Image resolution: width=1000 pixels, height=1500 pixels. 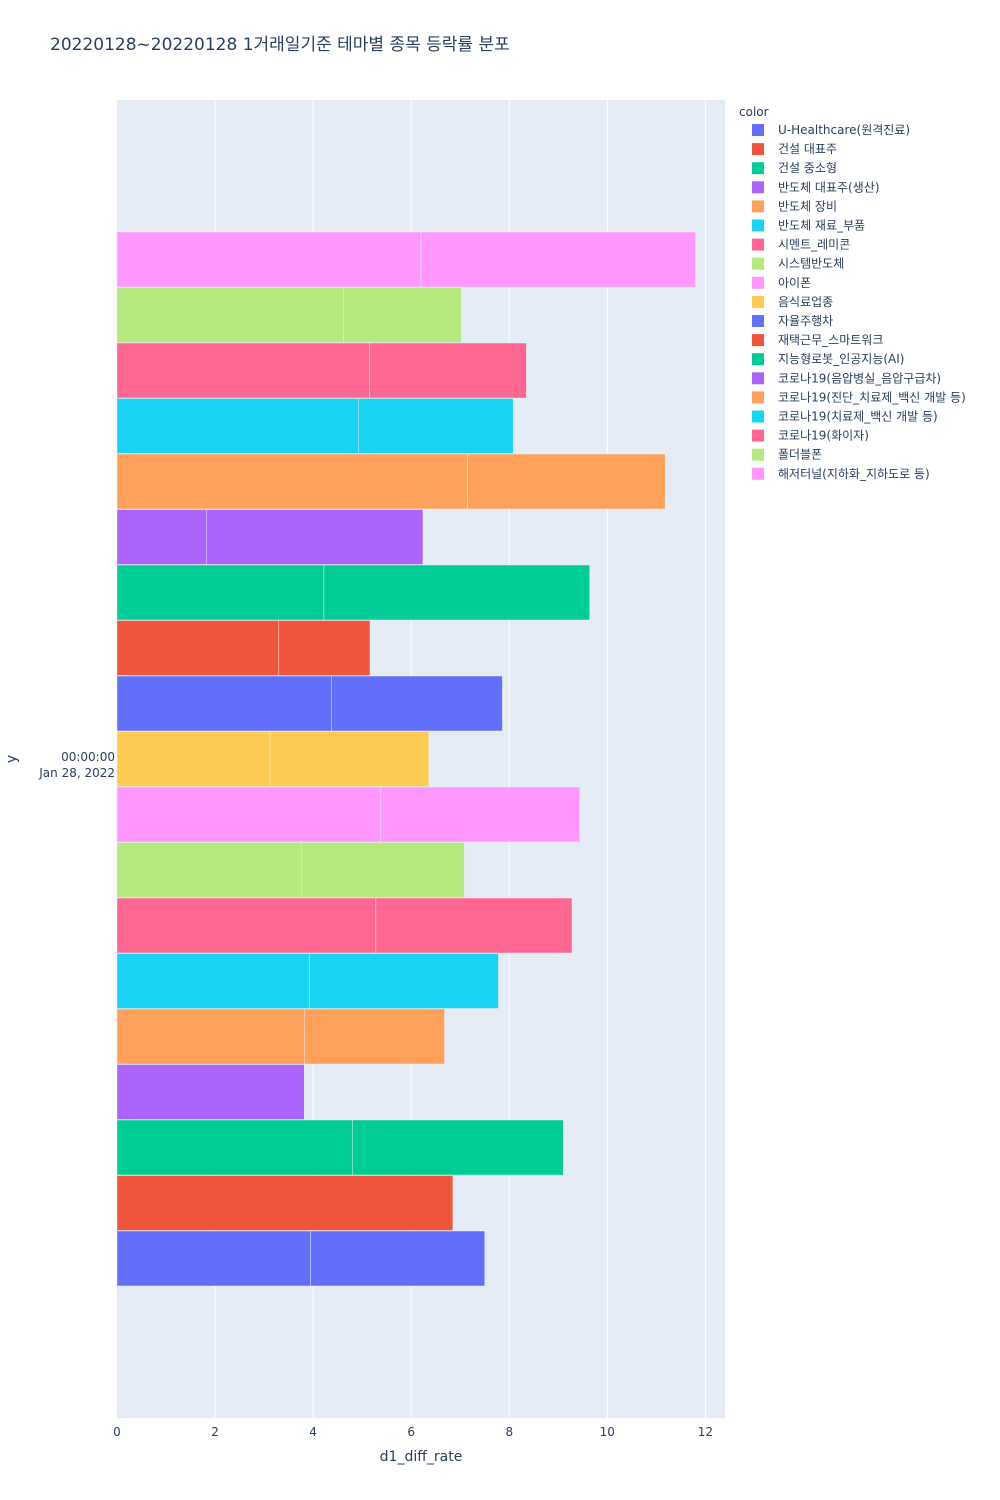 What do you see at coordinates (829, 187) in the screenshot?
I see `legend-item-label: 반도체 대표주(생산)` at bounding box center [829, 187].